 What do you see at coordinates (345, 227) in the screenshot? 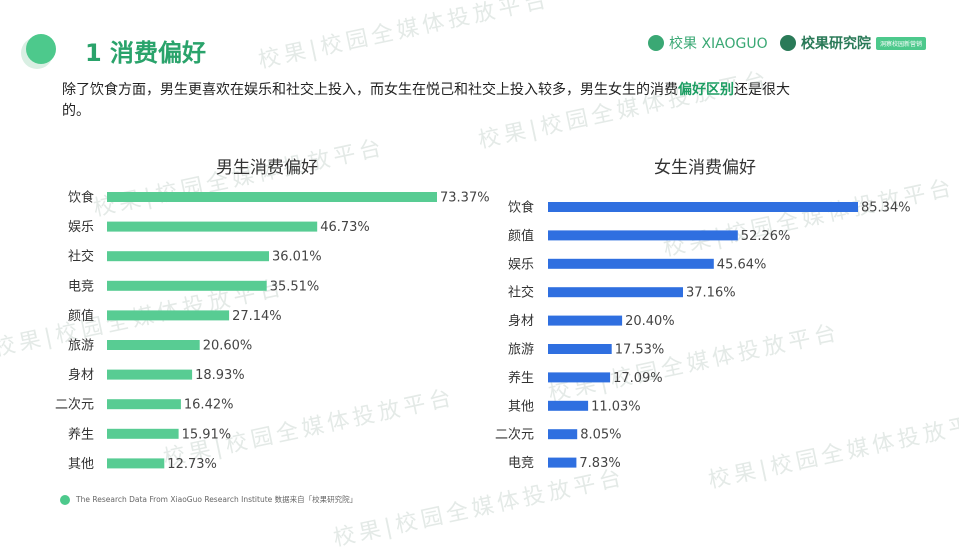
I see `male-value-label: 46.73%` at bounding box center [345, 227].